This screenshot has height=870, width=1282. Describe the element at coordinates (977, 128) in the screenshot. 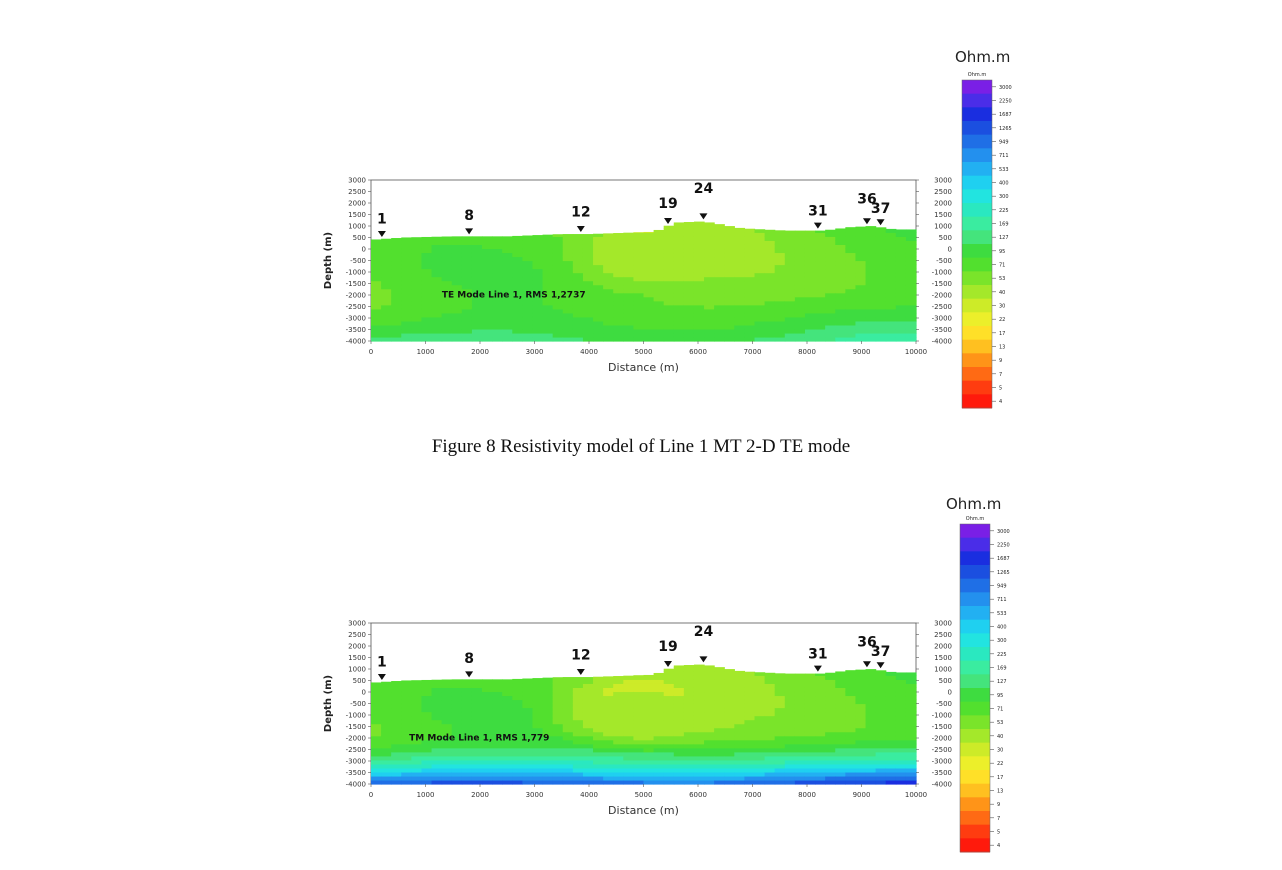

I see `colorbar-swatch` at that location.